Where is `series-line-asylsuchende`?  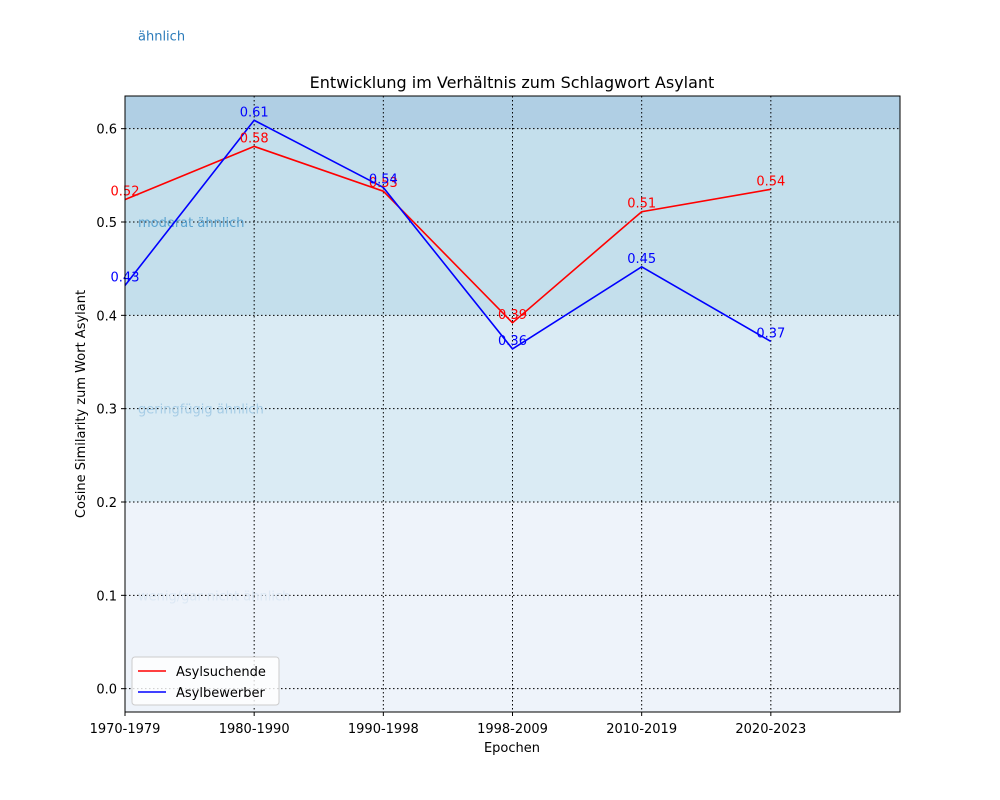 series-line-asylsuchende is located at coordinates (447, 234).